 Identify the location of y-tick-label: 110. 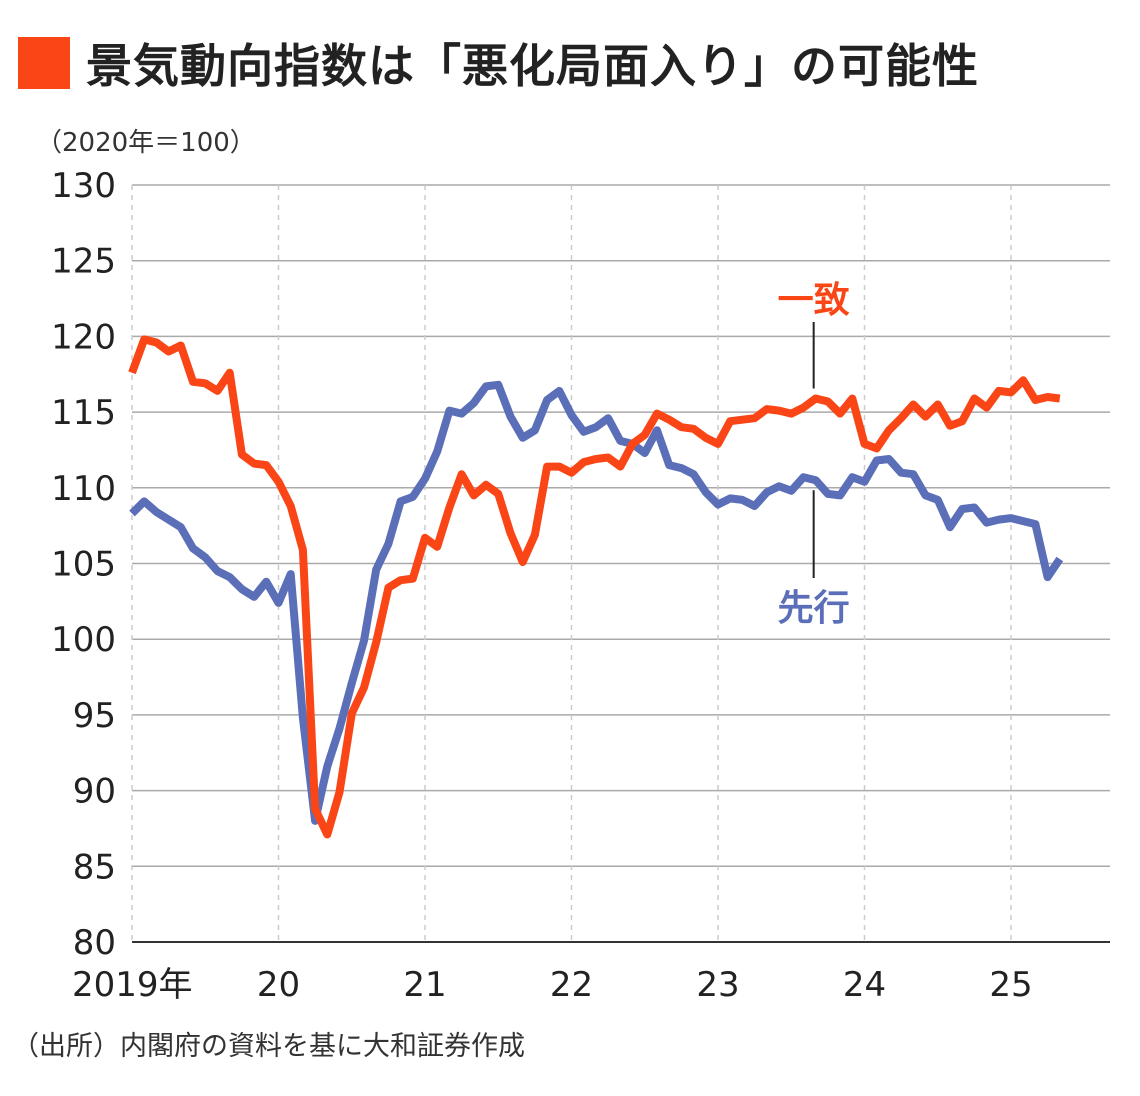
(83, 489).